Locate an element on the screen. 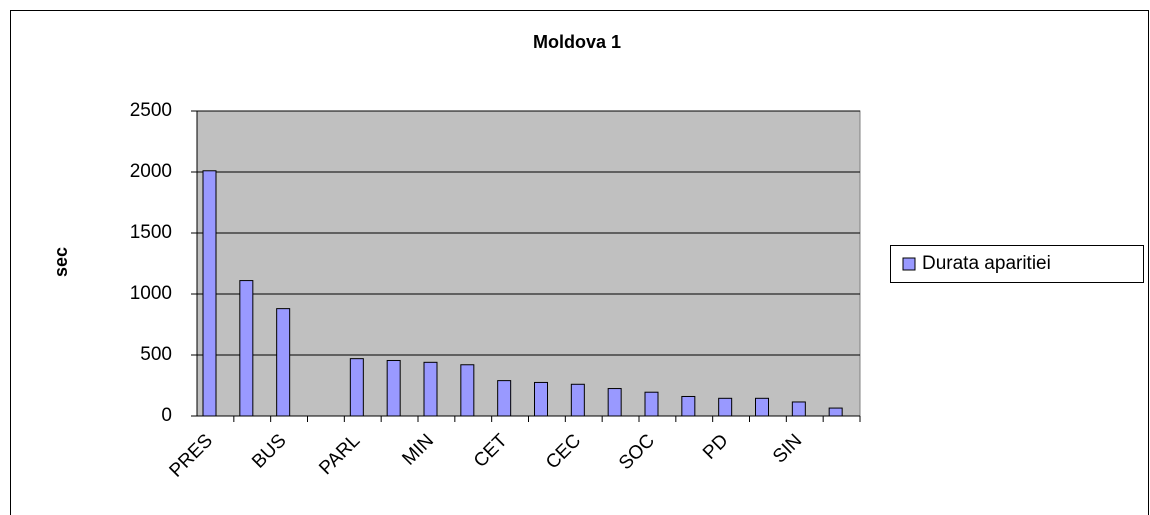 The image size is (1150, 515). legend-swatch is located at coordinates (909, 264).